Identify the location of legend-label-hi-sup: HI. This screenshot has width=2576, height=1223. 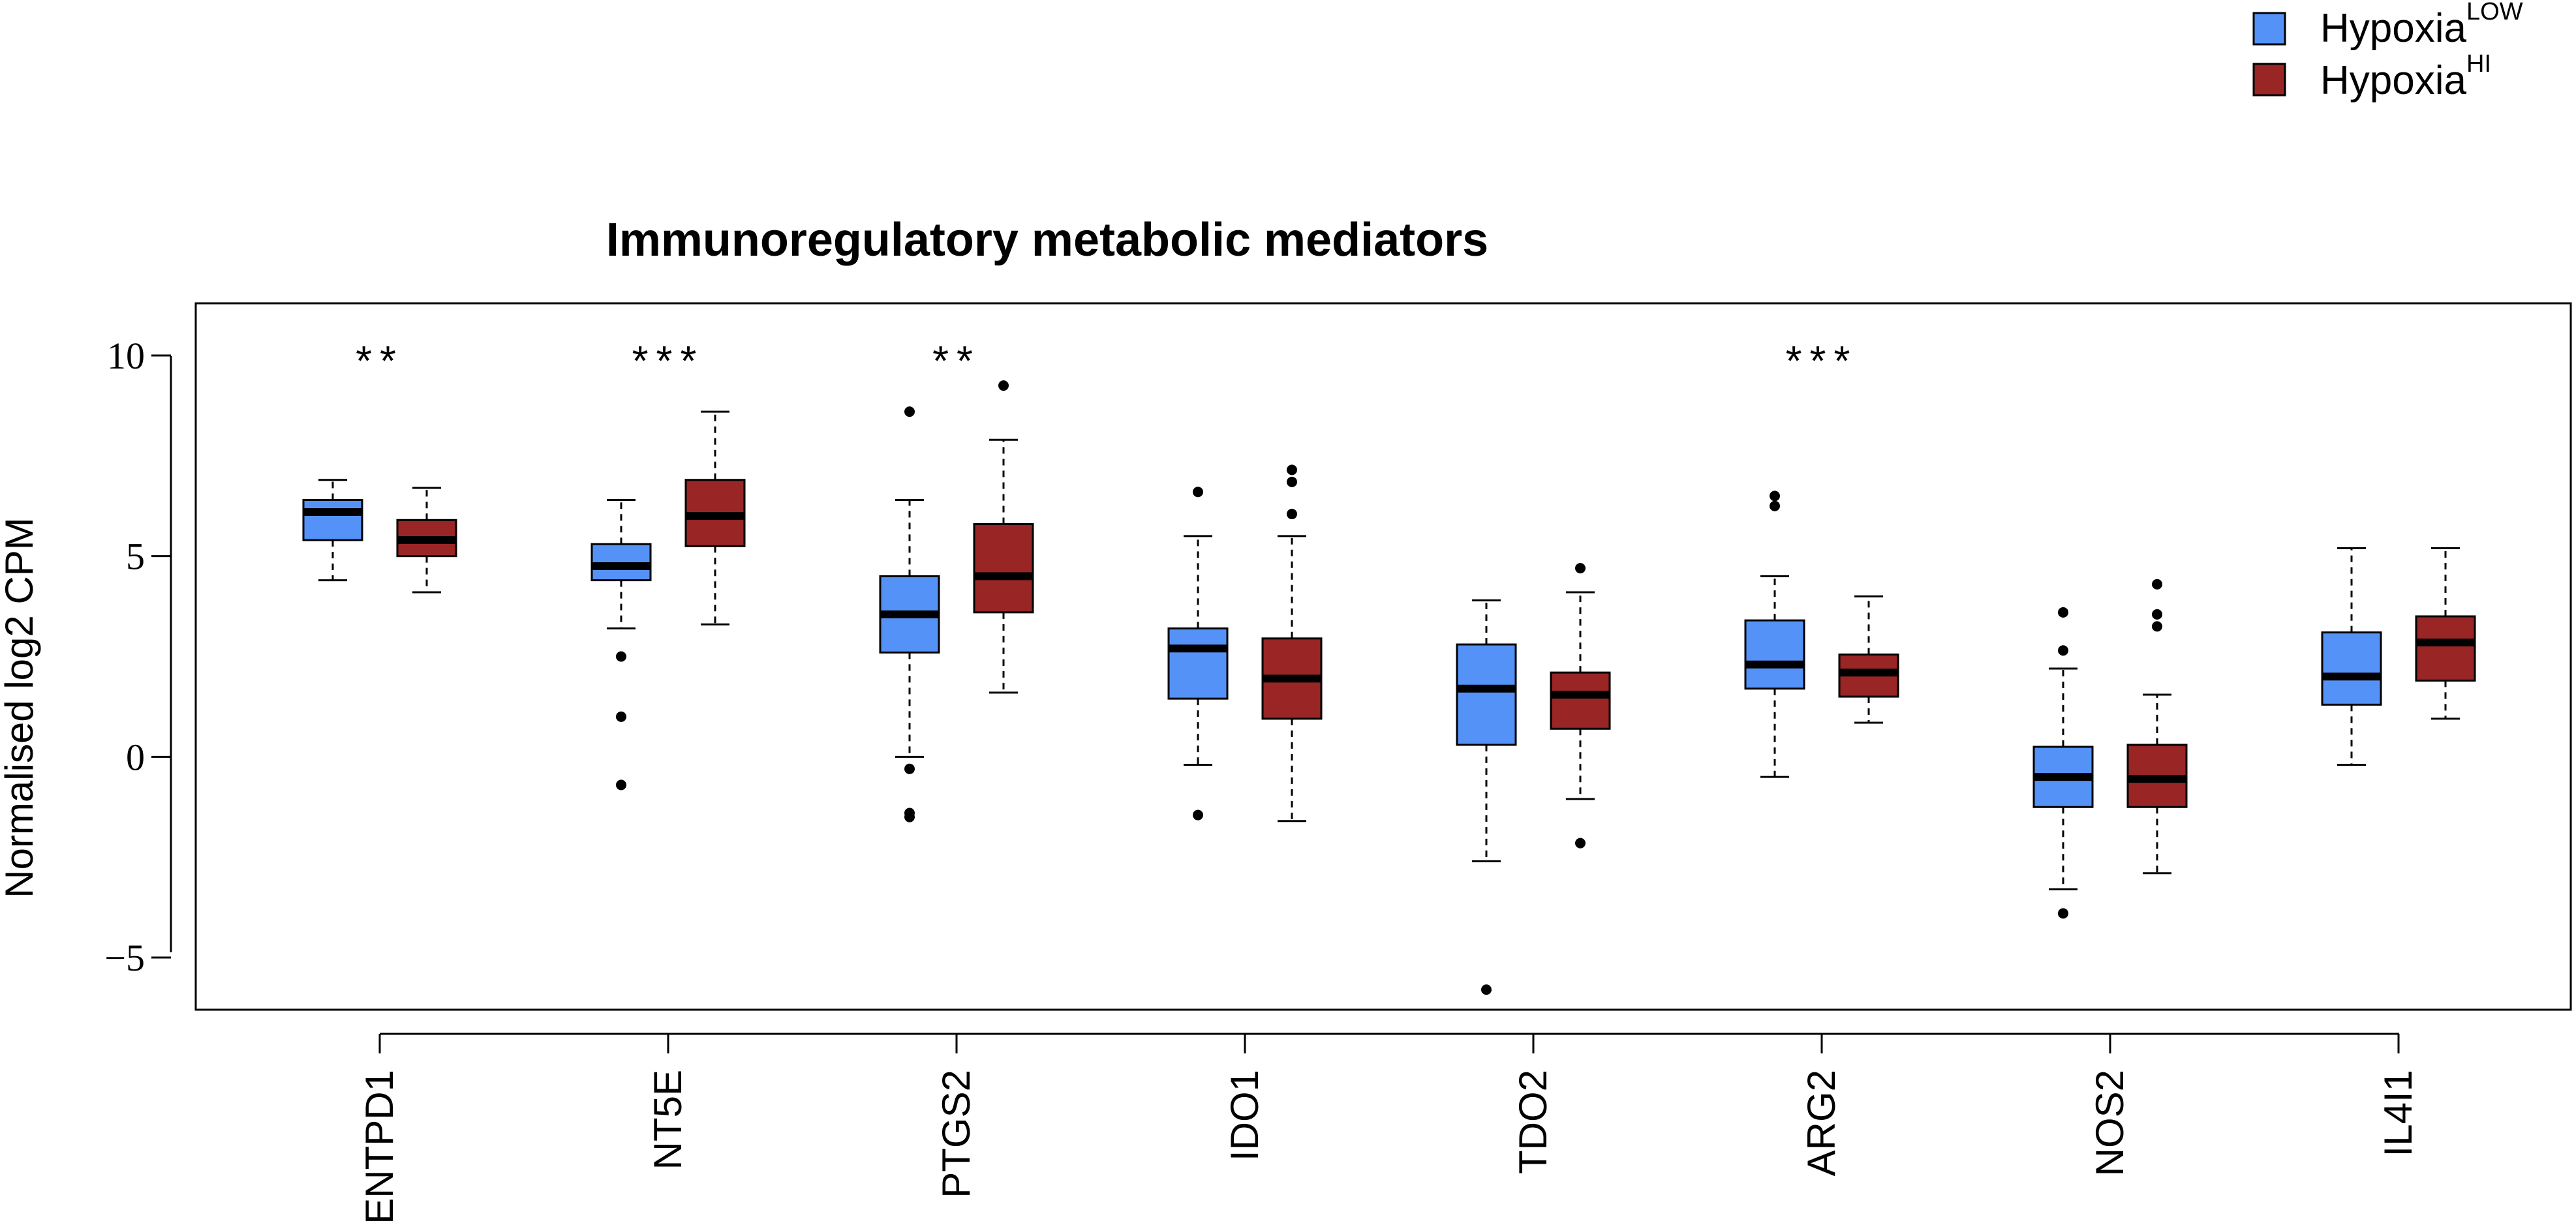
(2478, 64).